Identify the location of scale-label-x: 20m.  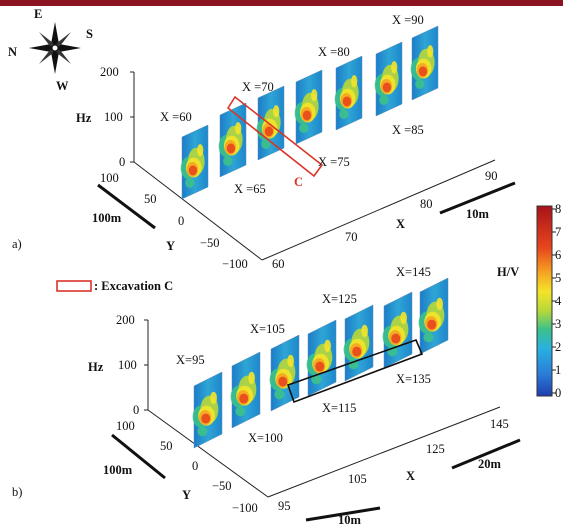
(490, 464).